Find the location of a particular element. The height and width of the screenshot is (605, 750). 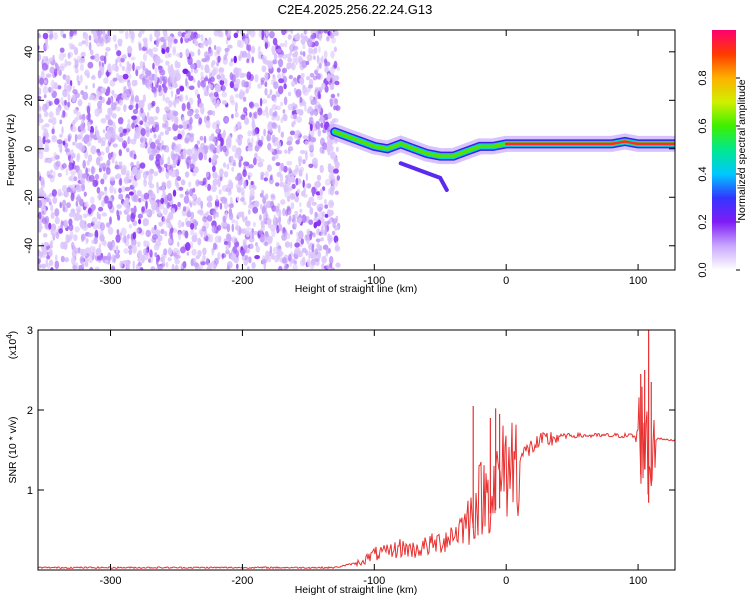

snr-x-label: Height of straight line (km) is located at coordinates (356, 590).